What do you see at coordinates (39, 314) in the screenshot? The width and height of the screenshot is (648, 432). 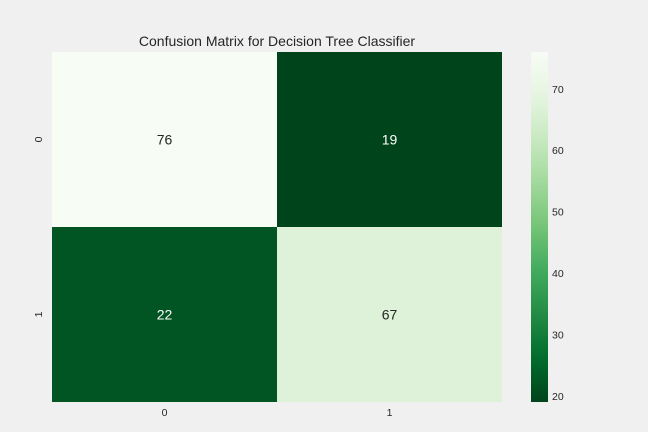 I see `y-tick-label: 1` at bounding box center [39, 314].